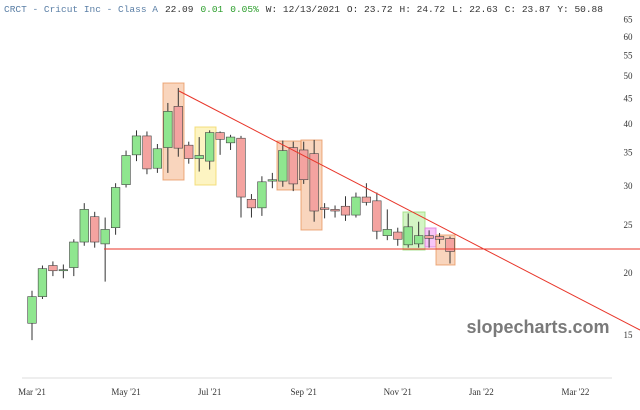 The height and width of the screenshot is (410, 640). I want to click on x-tick-label: May '21, so click(125, 392).